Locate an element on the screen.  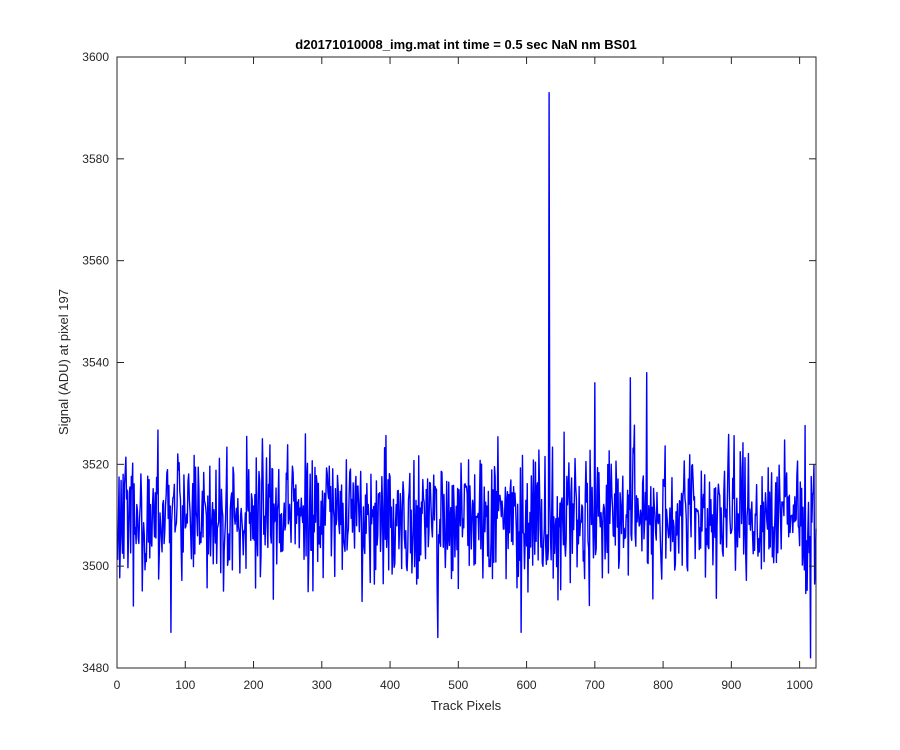
x-tick-label: 0 is located at coordinates (117, 685).